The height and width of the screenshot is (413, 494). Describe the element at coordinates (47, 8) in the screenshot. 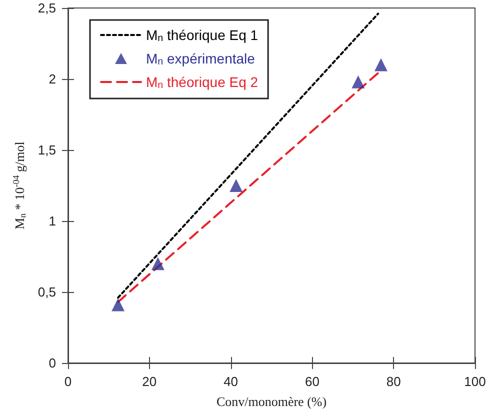

I see `y-tick-label: 2,5` at that location.